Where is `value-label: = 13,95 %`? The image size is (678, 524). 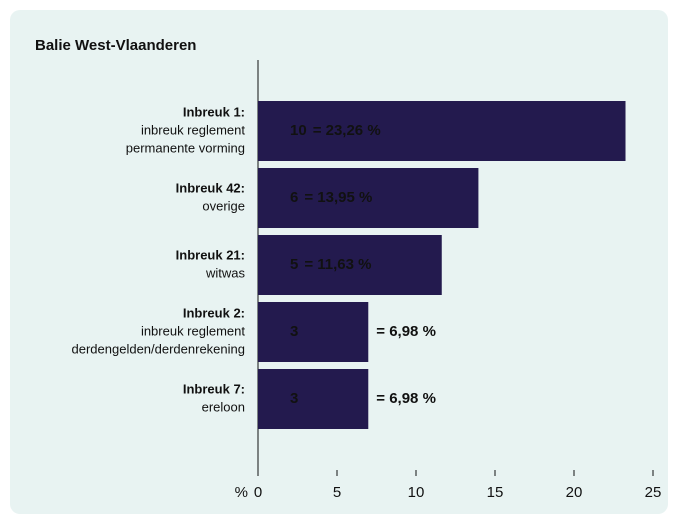 value-label: = 13,95 % is located at coordinates (338, 197).